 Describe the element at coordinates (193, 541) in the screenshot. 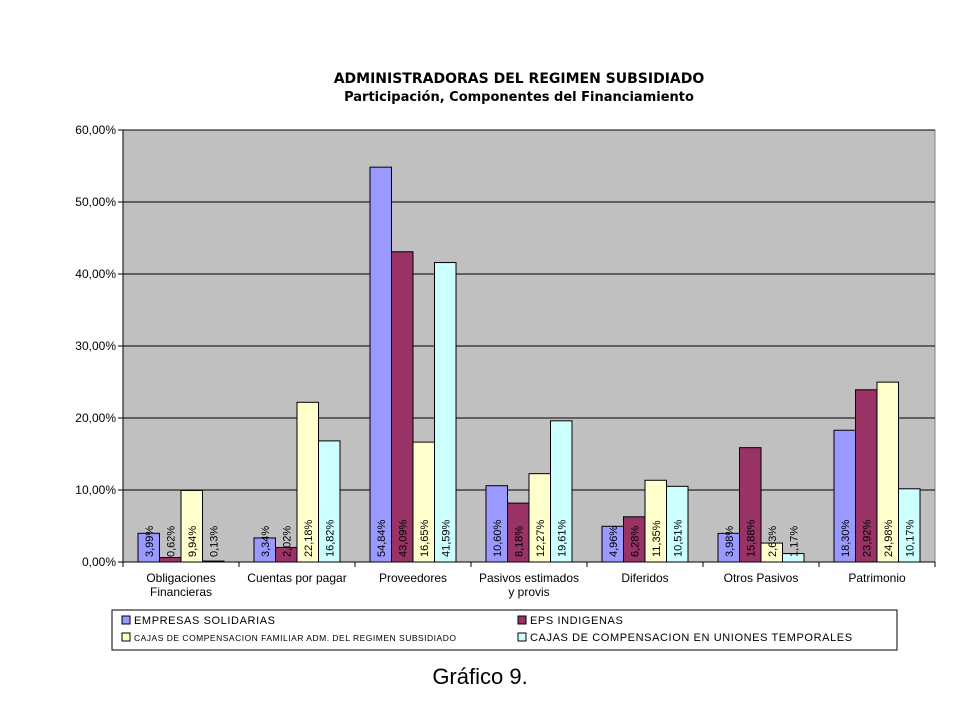

I see `data-label: 9,94%` at that location.